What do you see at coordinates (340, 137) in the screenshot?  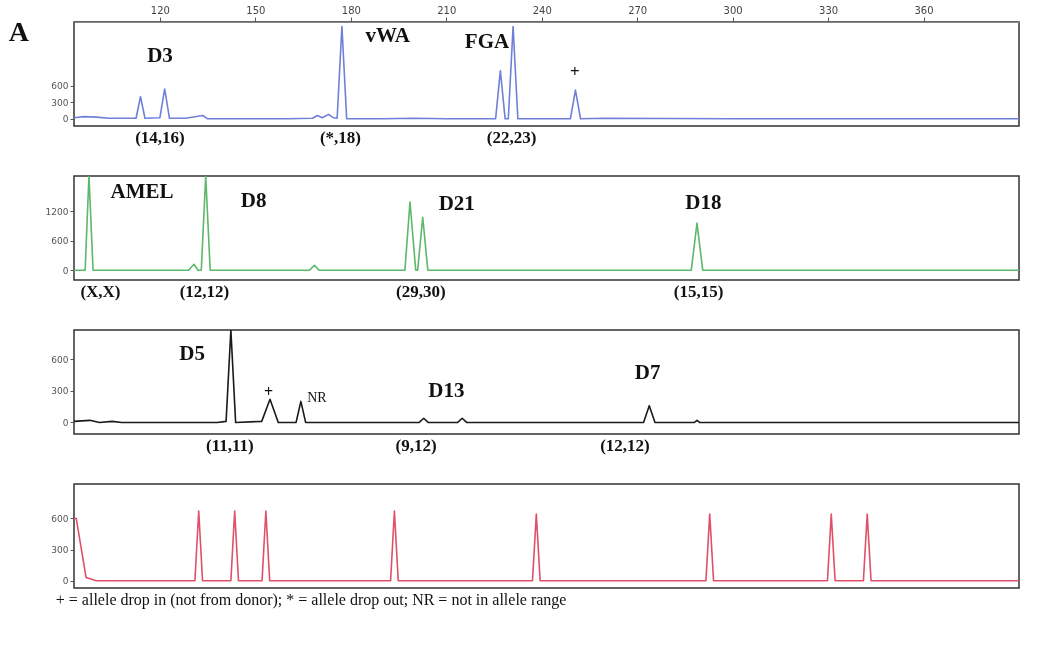 I see `text: (*,18)` at bounding box center [340, 137].